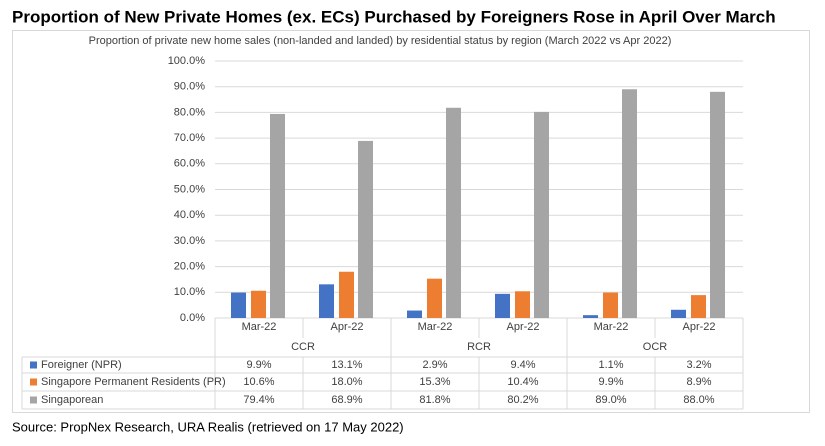  Describe the element at coordinates (610, 365) in the screenshot. I see `table-cell: 1.1%` at that location.